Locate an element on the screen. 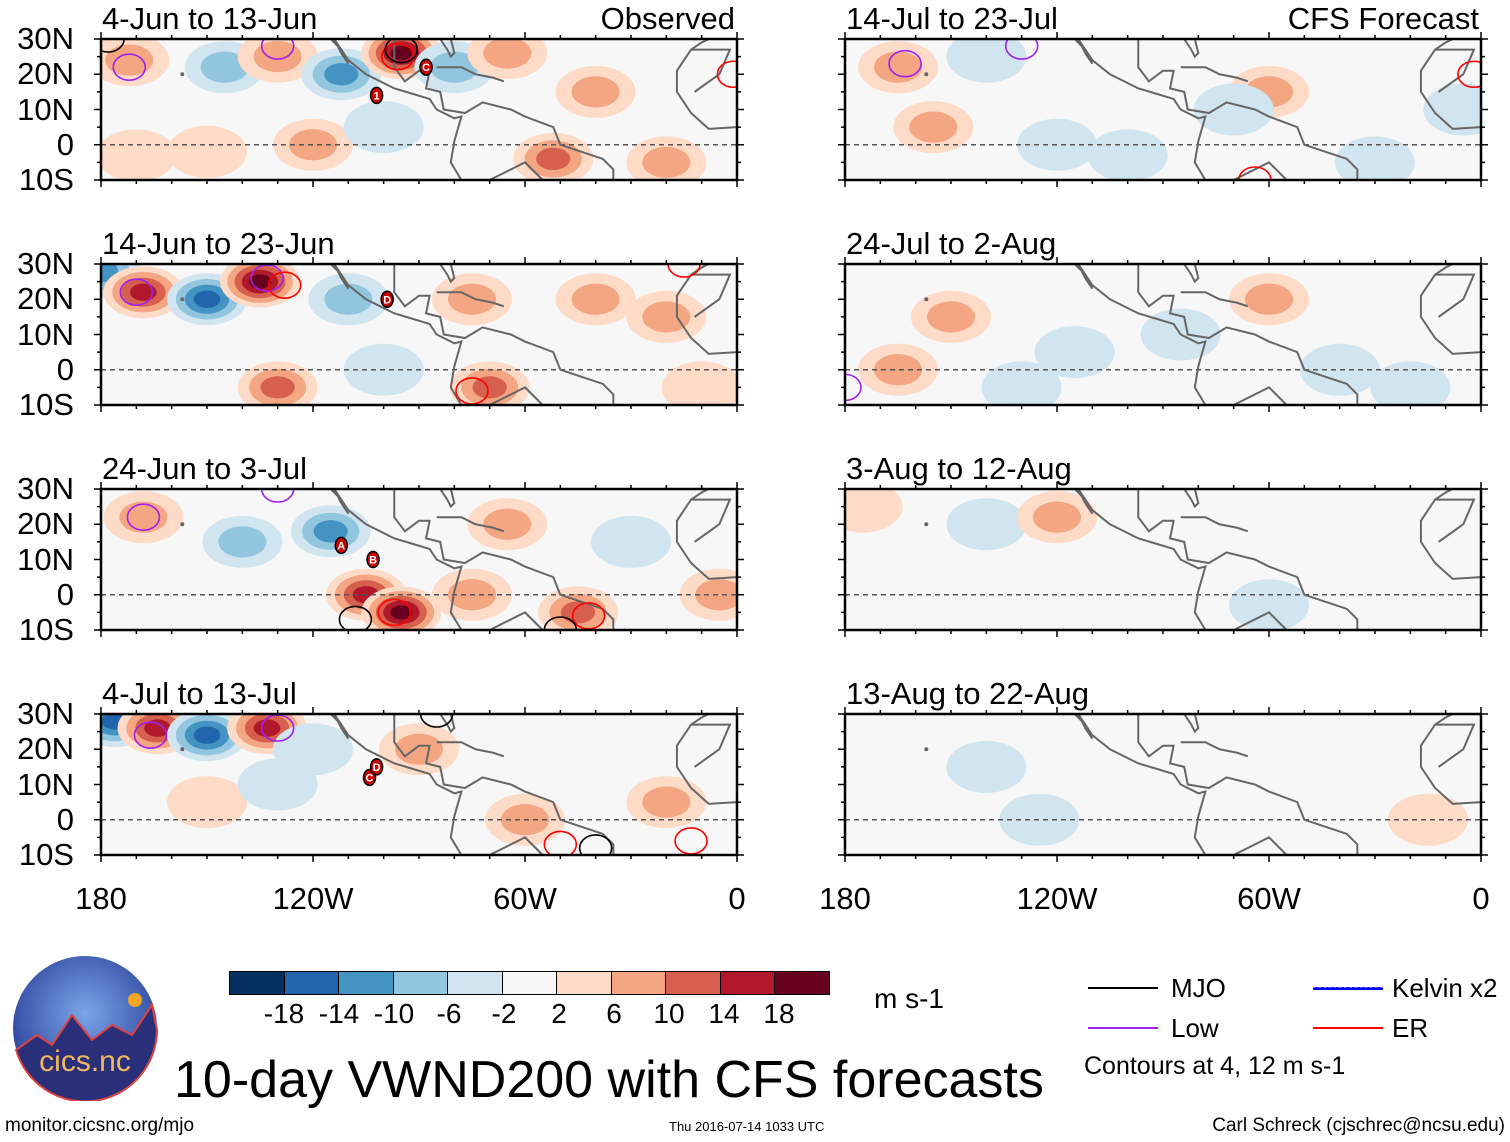 The image size is (1510, 1142). cics-logo: cics.nc is located at coordinates (85, 1028).